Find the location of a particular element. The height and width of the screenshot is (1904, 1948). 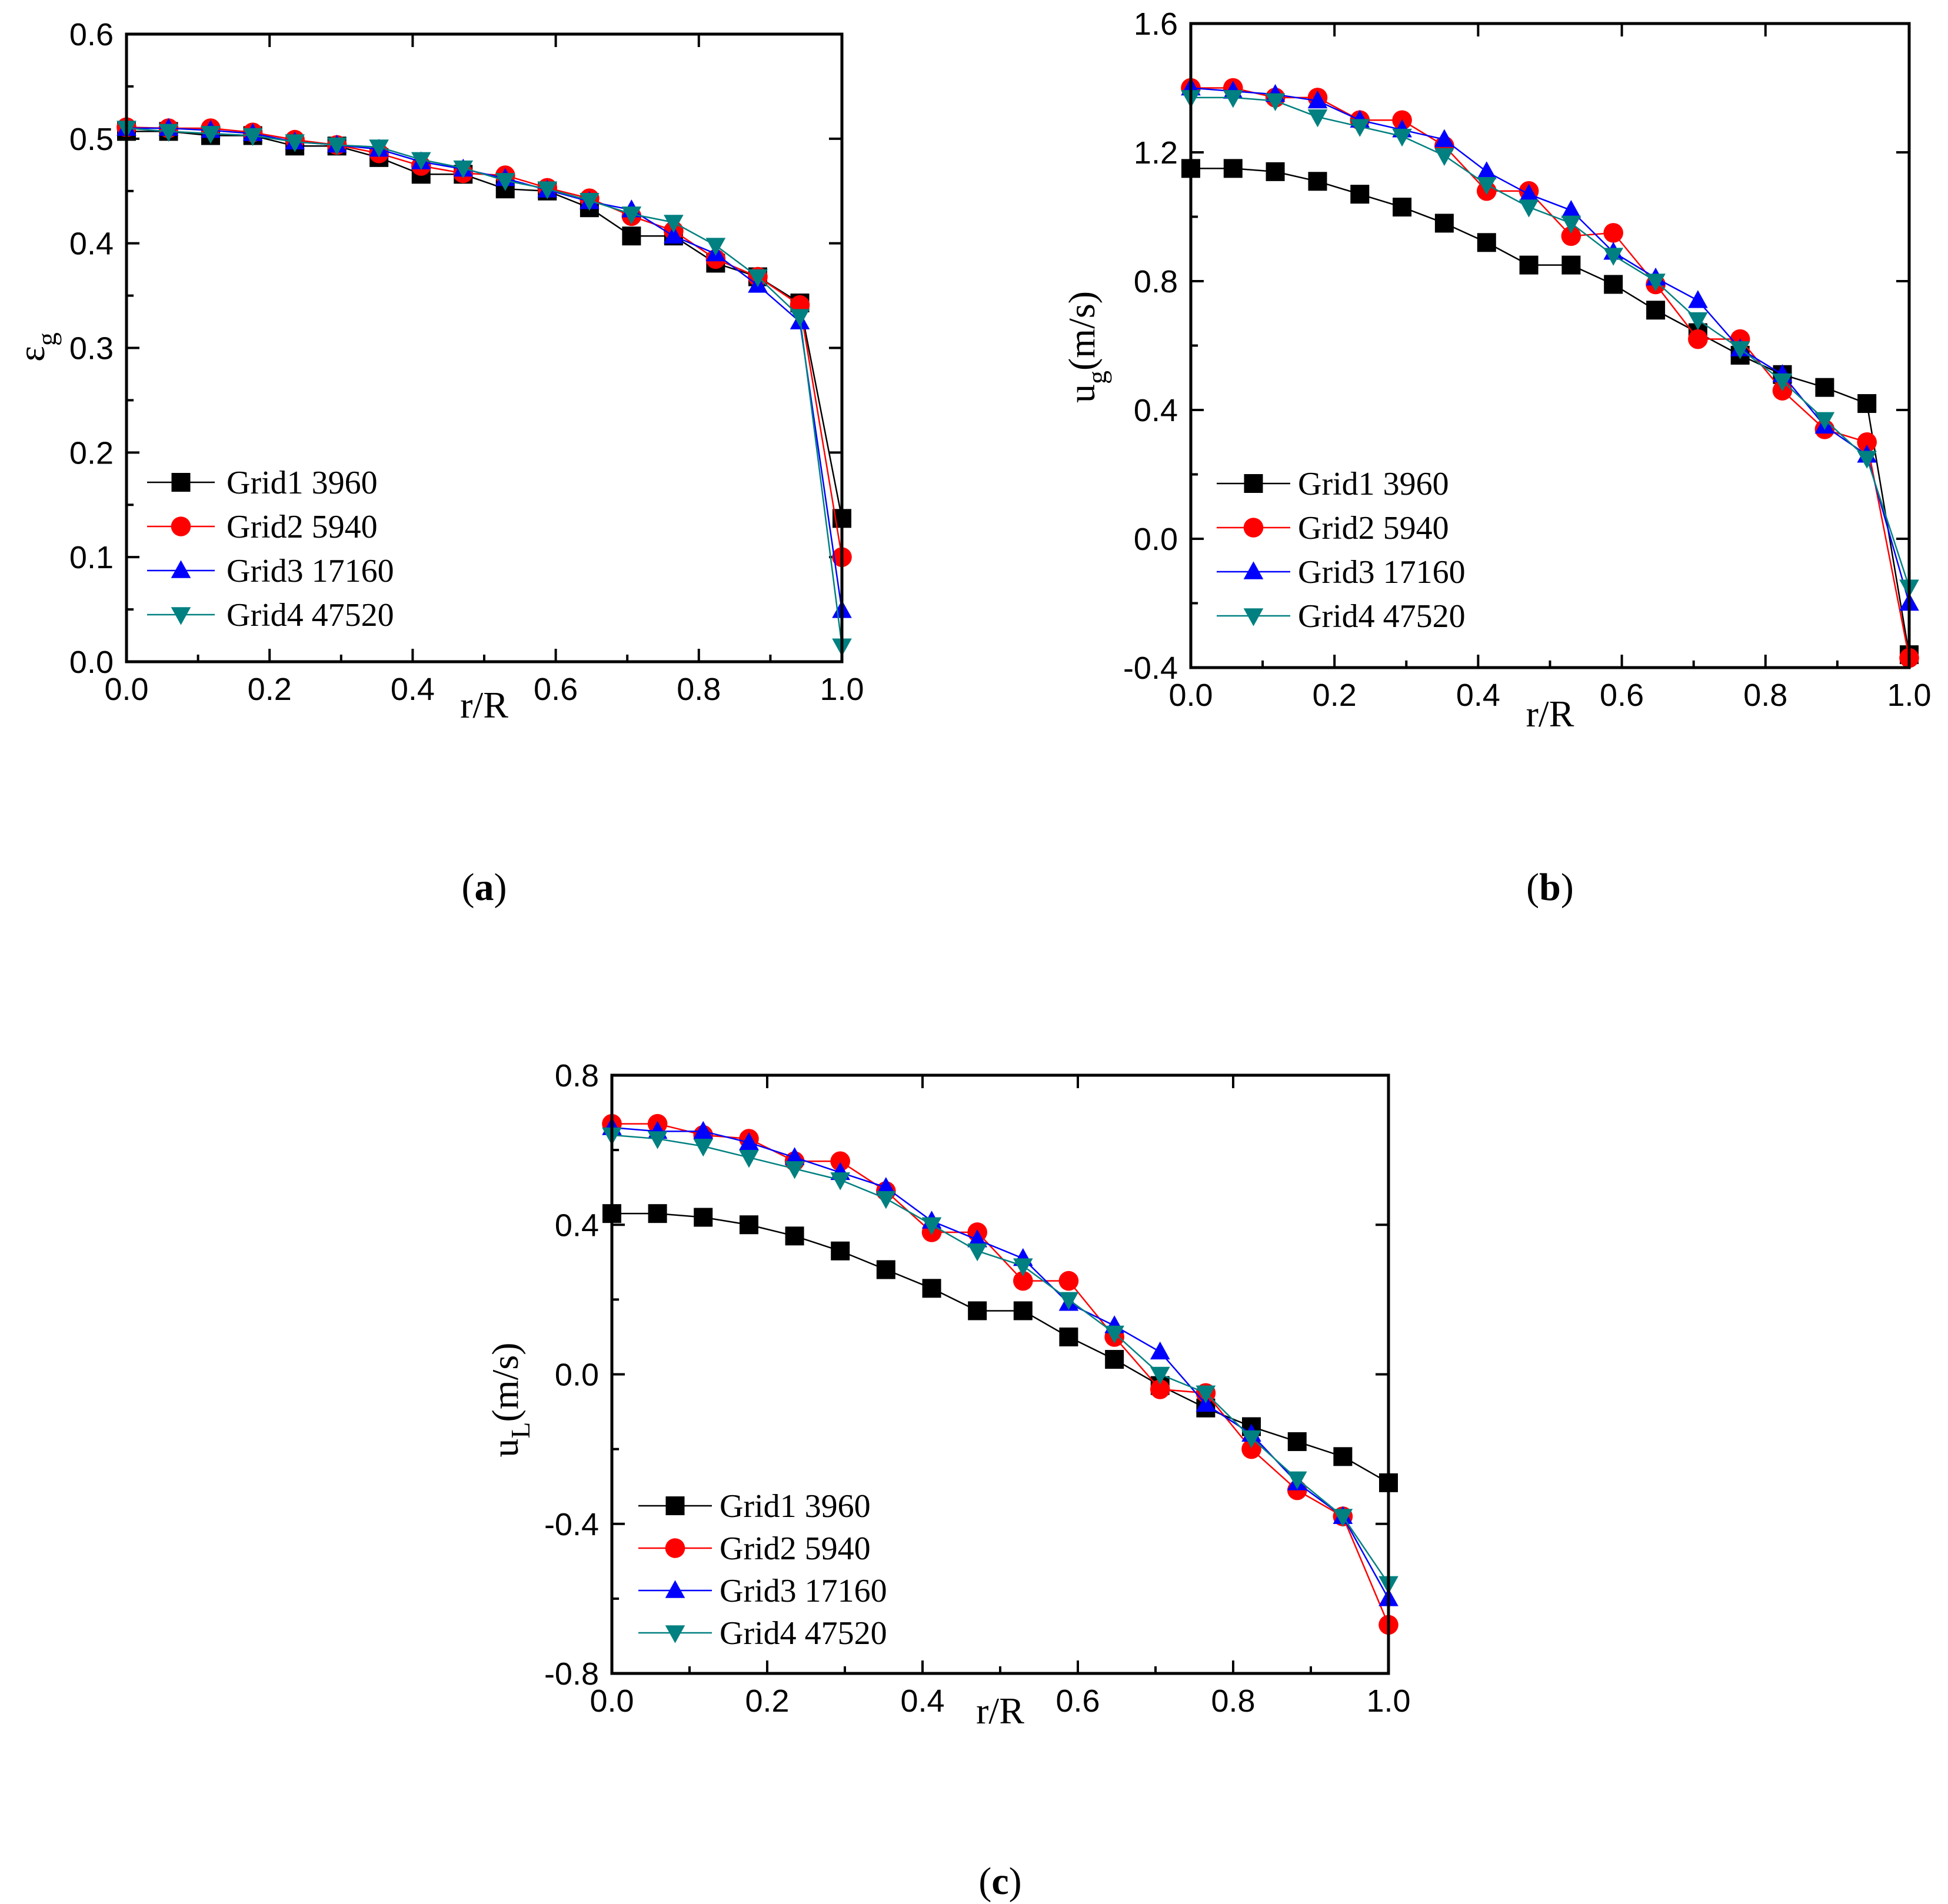

panel-label: (b) is located at coordinates (1550, 887).